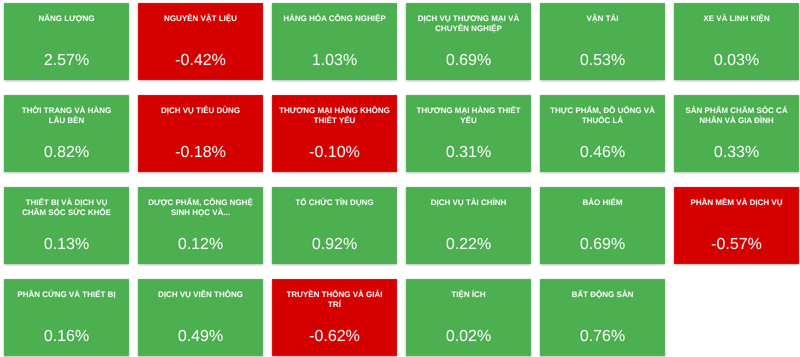 Image resolution: width=800 pixels, height=357 pixels. I want to click on data-label: 0.82%, so click(67, 152).